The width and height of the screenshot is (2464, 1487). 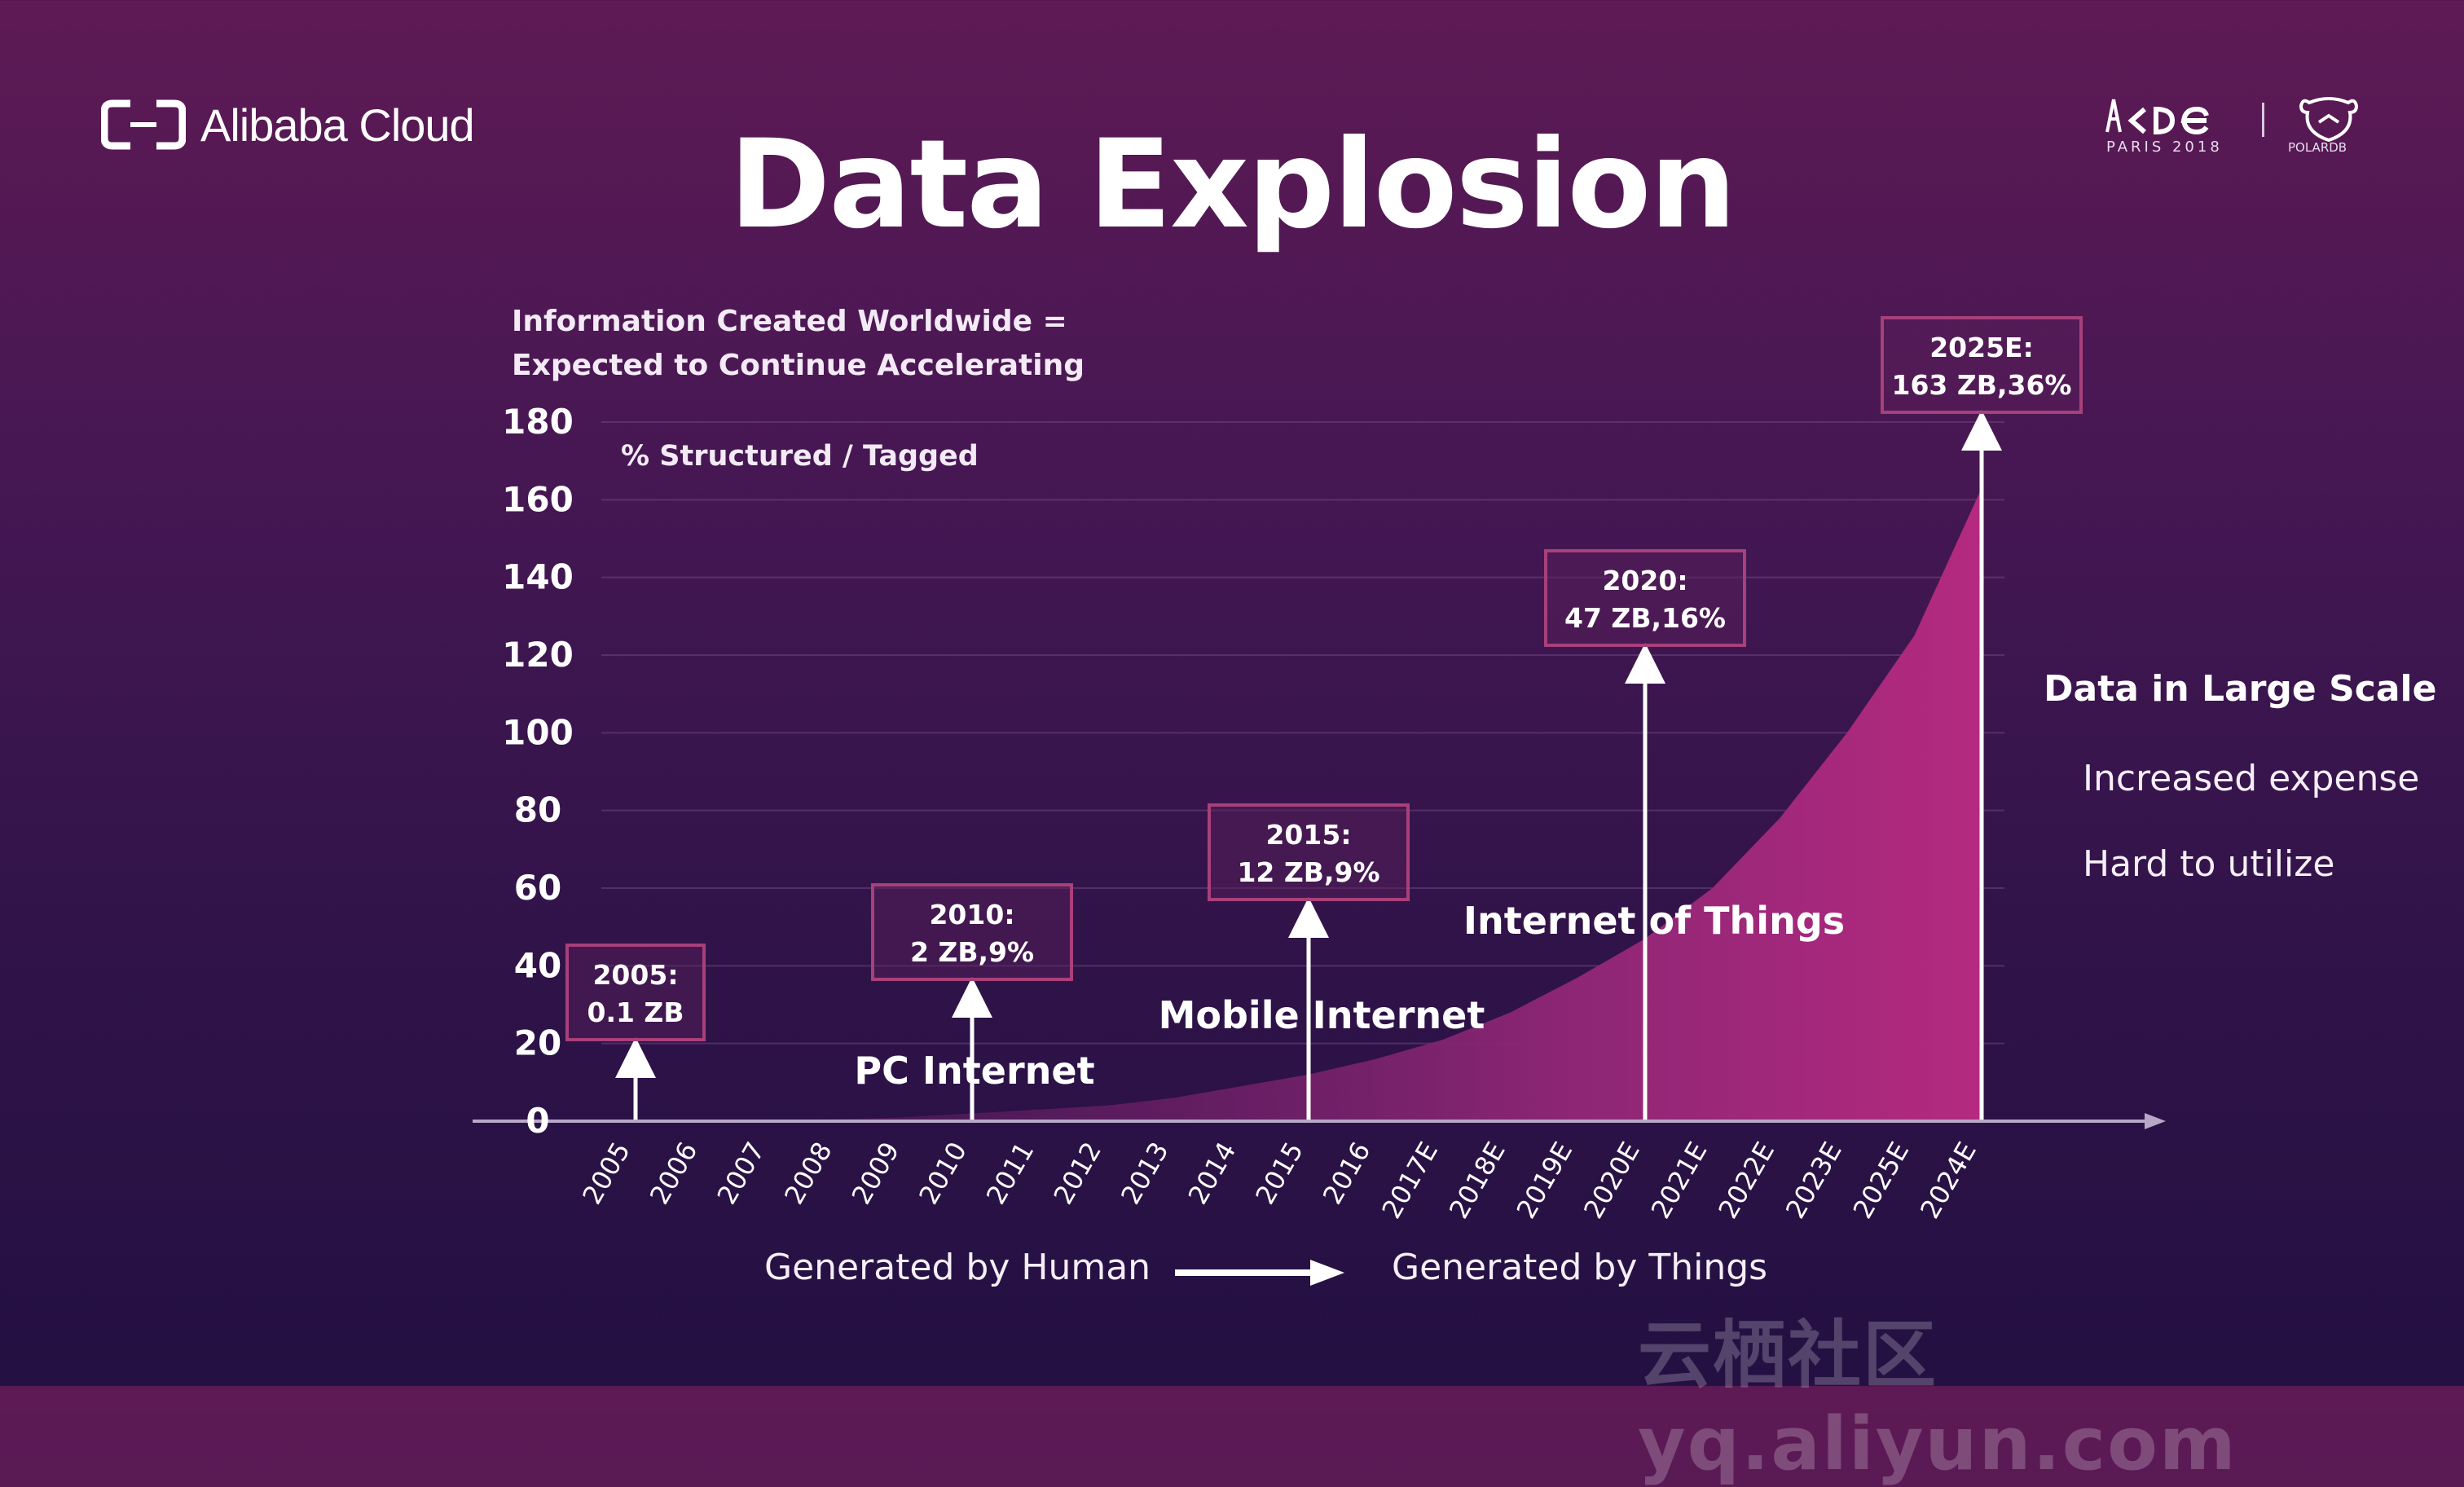 I want to click on icde-logo-icon, so click(x=2157, y=117).